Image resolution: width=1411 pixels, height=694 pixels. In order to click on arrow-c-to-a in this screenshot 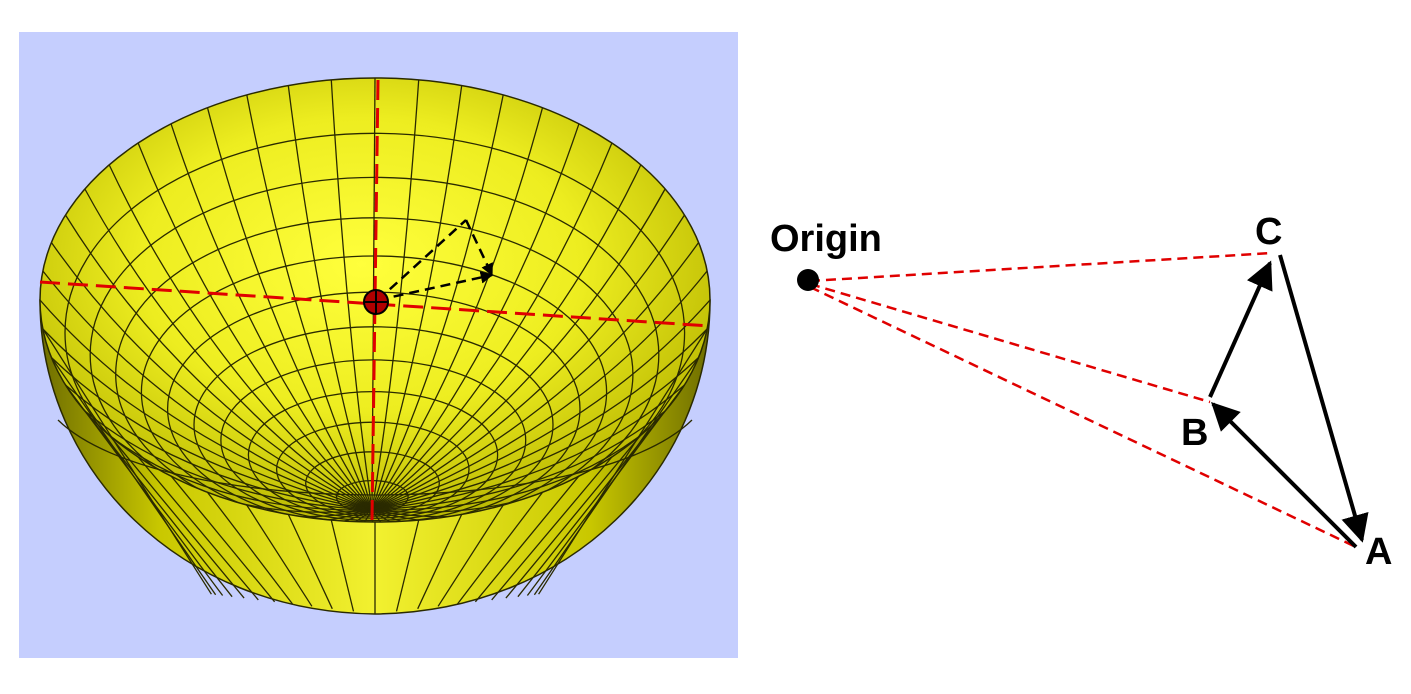, I will do `click(1323, 398)`.